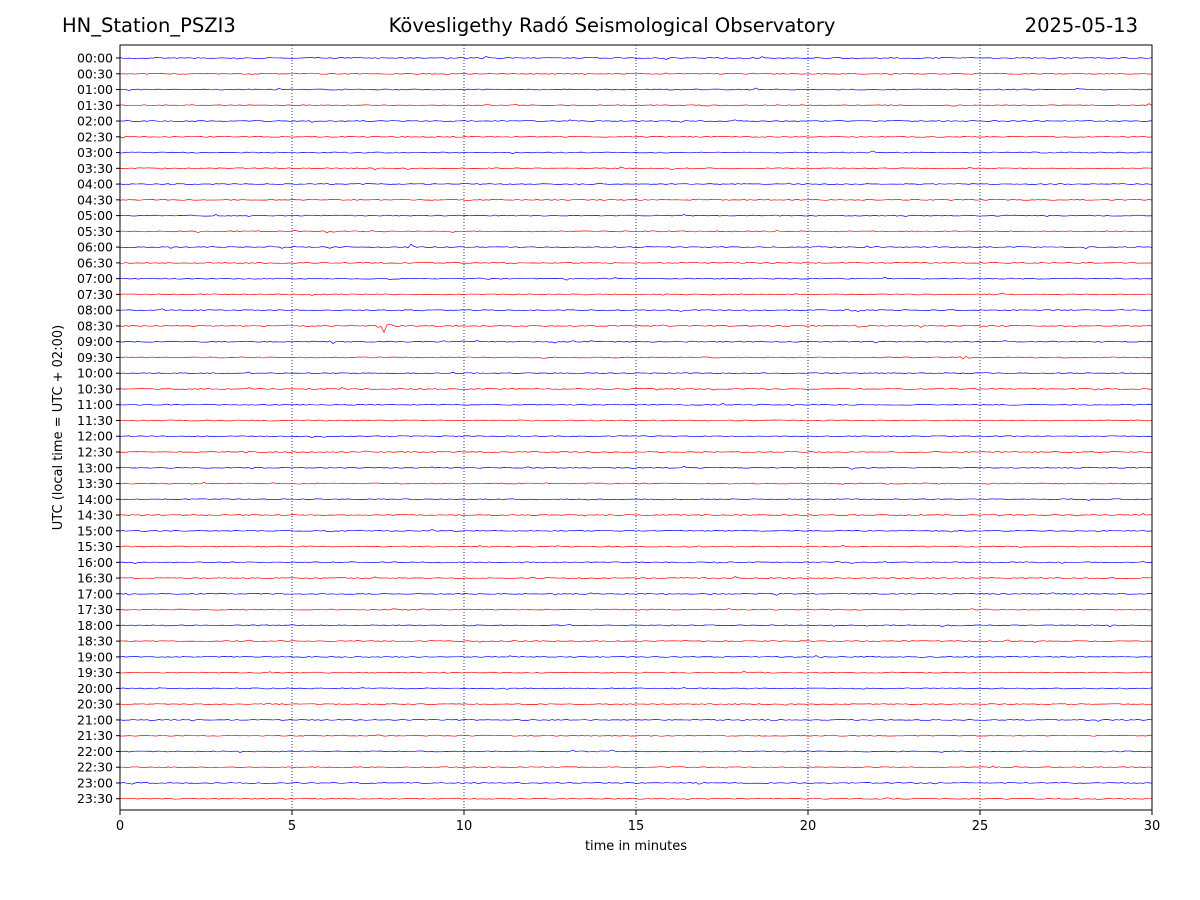  Describe the element at coordinates (95, 152) in the screenshot. I see `y-tick-label: 03:00` at that location.